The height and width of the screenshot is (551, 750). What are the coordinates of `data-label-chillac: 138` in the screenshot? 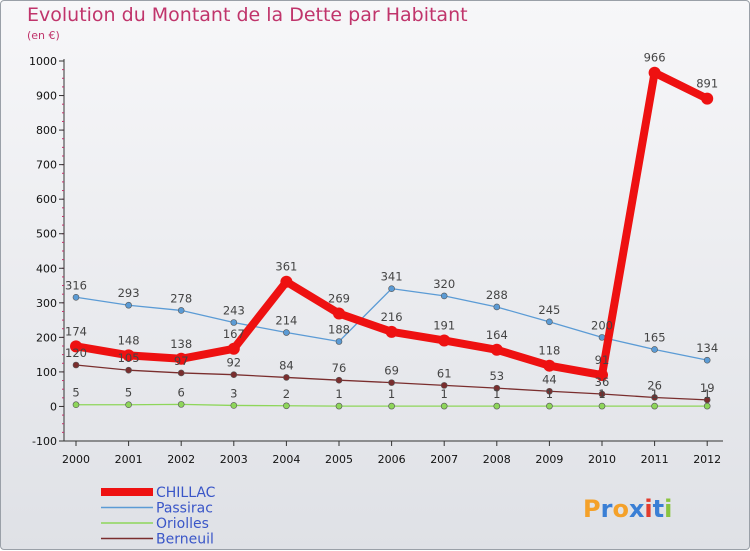 It's located at (181, 344).